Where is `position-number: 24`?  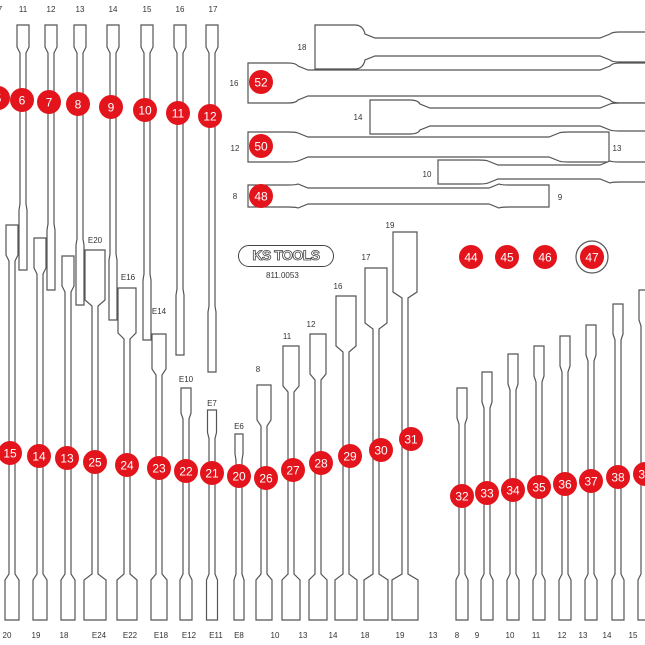
position-number: 24 is located at coordinates (127, 466).